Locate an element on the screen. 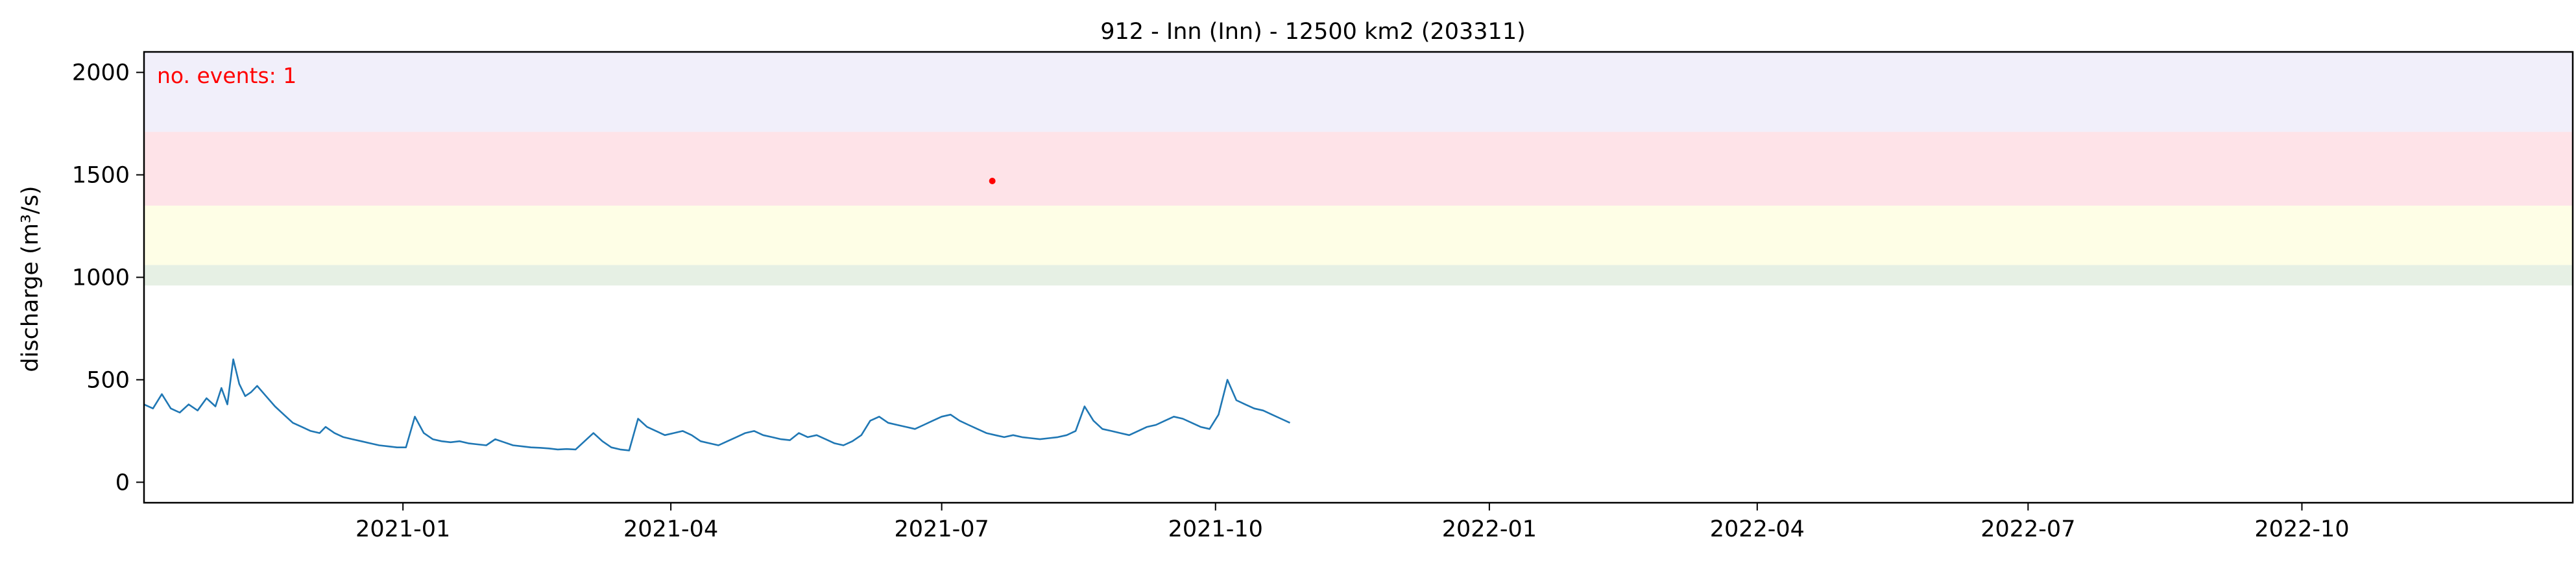  x-tick-label: 2021-01 is located at coordinates (402, 529).